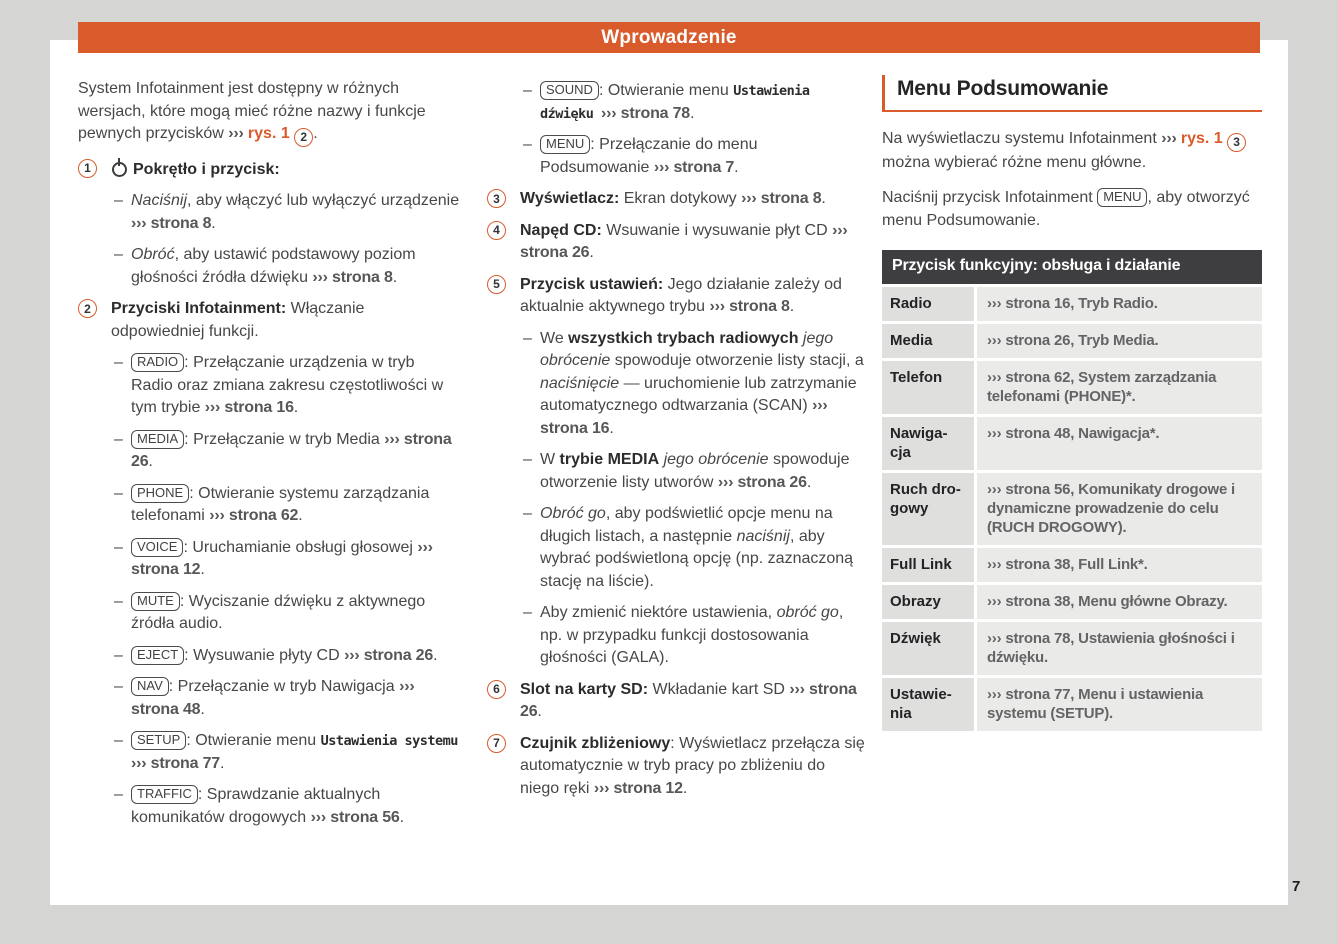 The width and height of the screenshot is (1338, 944). Describe the element at coordinates (550, 459) in the screenshot. I see `text-segment: W` at that location.